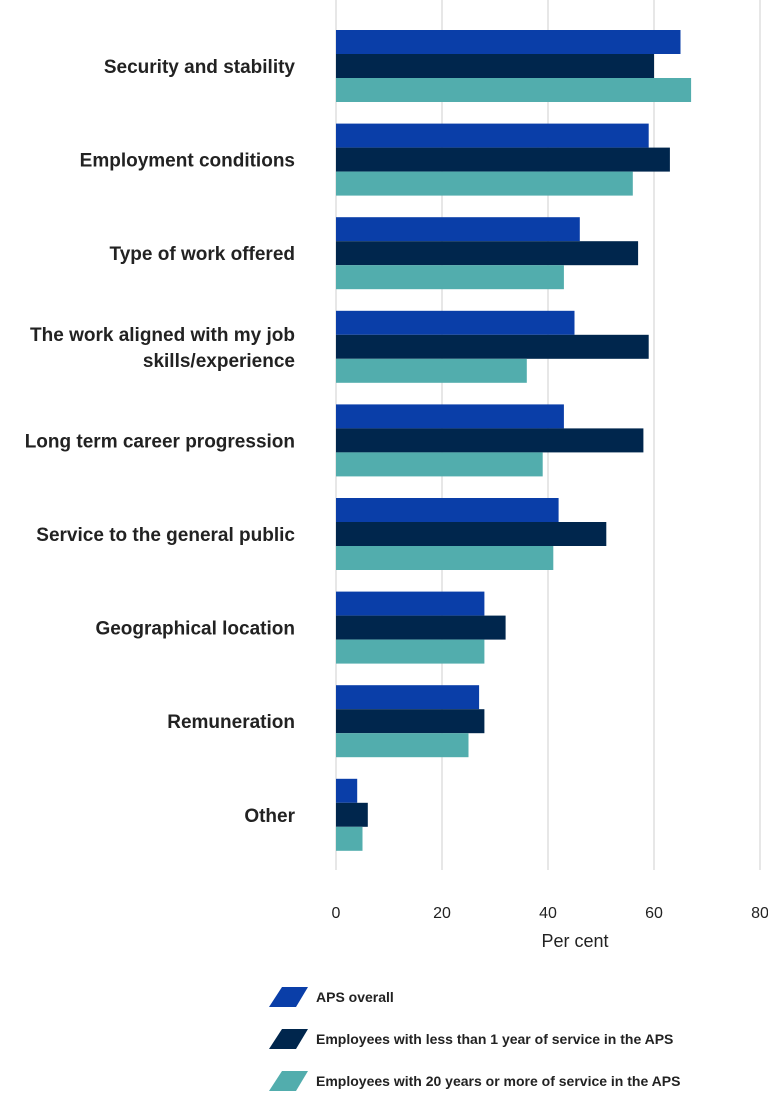 The width and height of the screenshot is (768, 1108). Describe the element at coordinates (200, 67) in the screenshot. I see `category-label: Security and stability` at that location.